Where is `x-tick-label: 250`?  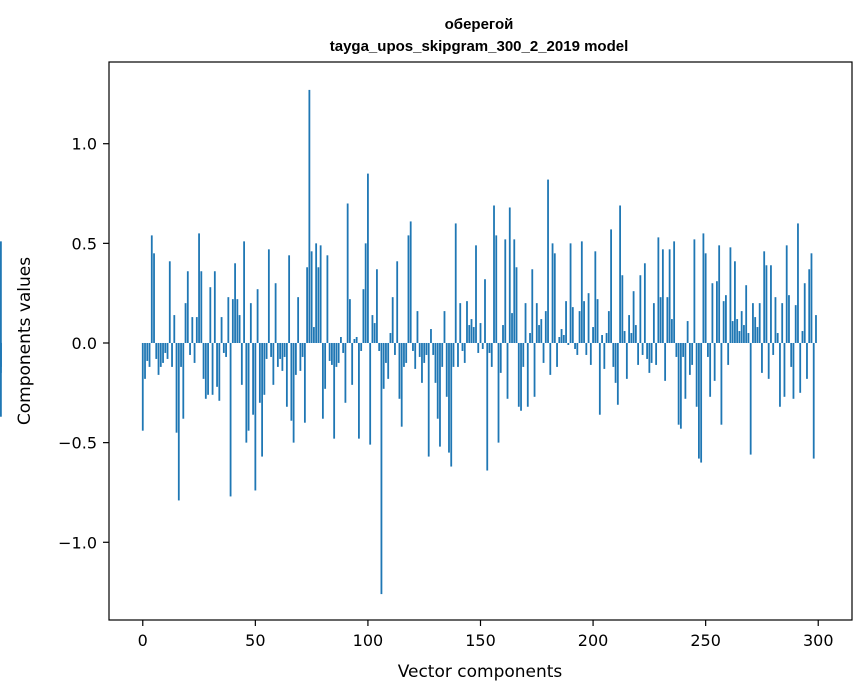 x-tick-label: 250 is located at coordinates (705, 640).